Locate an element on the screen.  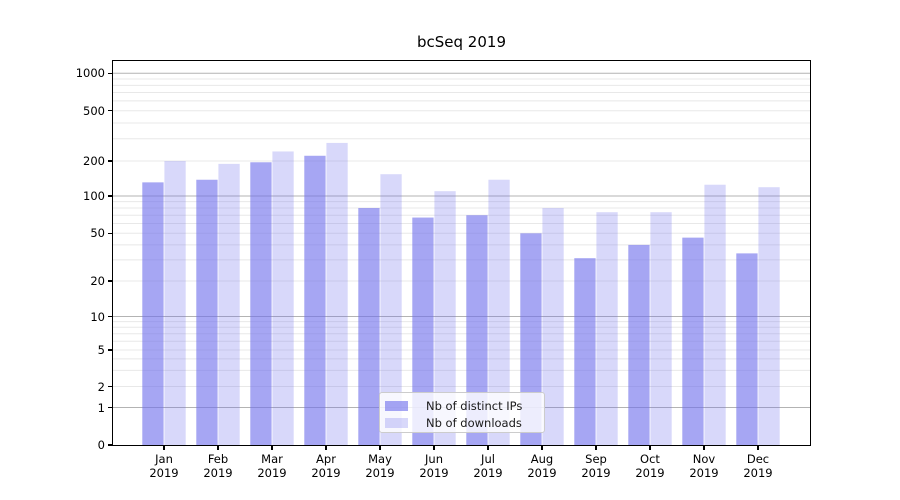
chart-title: bcSeq 2019 is located at coordinates (461, 42).